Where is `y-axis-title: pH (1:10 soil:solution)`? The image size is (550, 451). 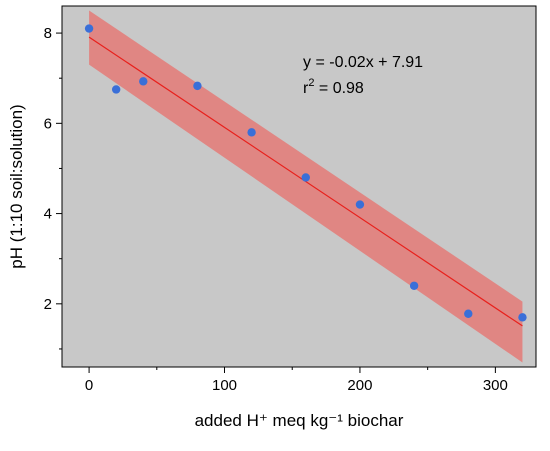
y-axis-title: pH (1:10 soil:solution) is located at coordinates (16, 186).